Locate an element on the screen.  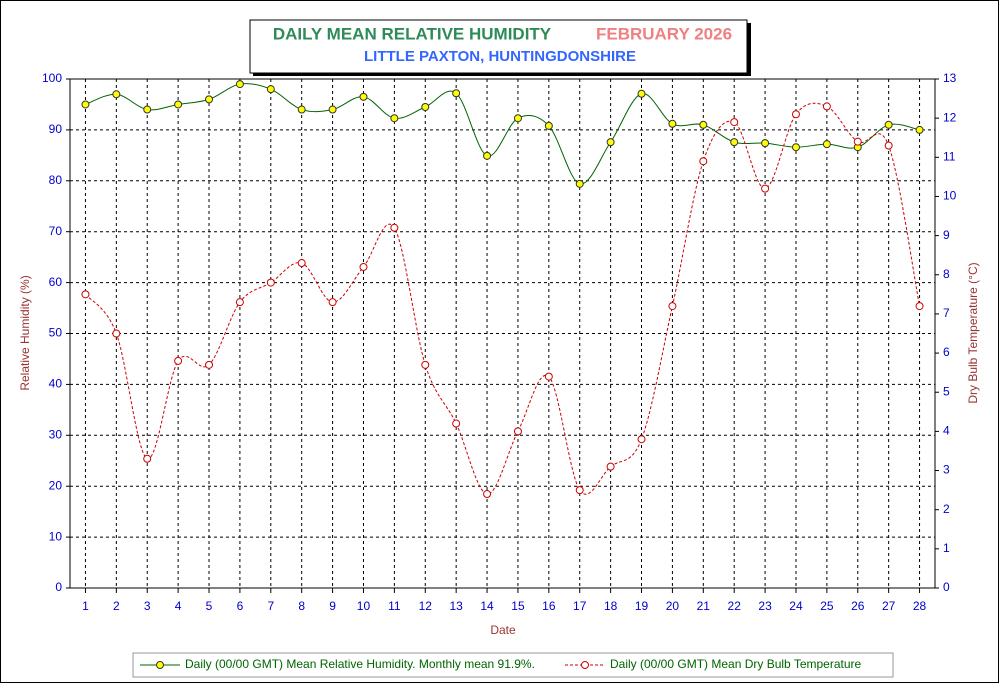
y-tick-label: 100 is located at coordinates (52, 78).